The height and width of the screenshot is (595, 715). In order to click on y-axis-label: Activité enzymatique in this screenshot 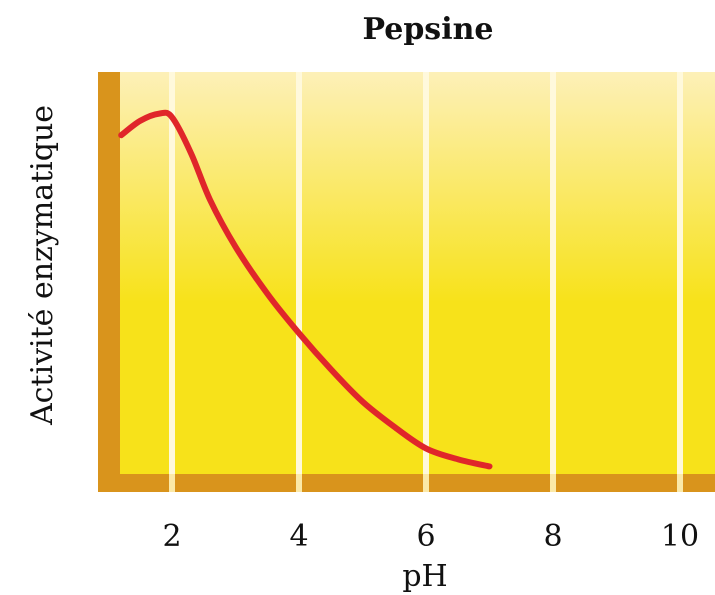, I will do `click(42, 265)`.